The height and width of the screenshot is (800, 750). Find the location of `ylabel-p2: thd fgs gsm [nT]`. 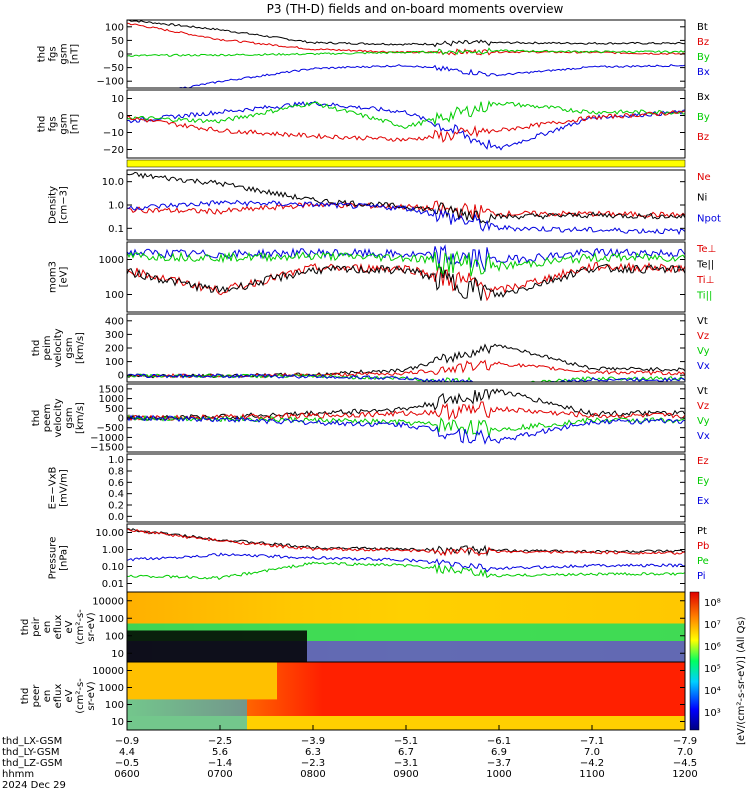

ylabel-p2: thd fgs gsm [nT] is located at coordinates (59, 123).